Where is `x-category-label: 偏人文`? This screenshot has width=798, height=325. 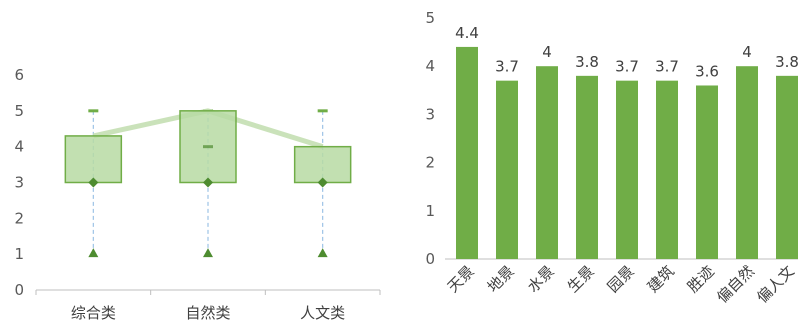
x-category-label: 偏人文 is located at coordinates (775, 284).